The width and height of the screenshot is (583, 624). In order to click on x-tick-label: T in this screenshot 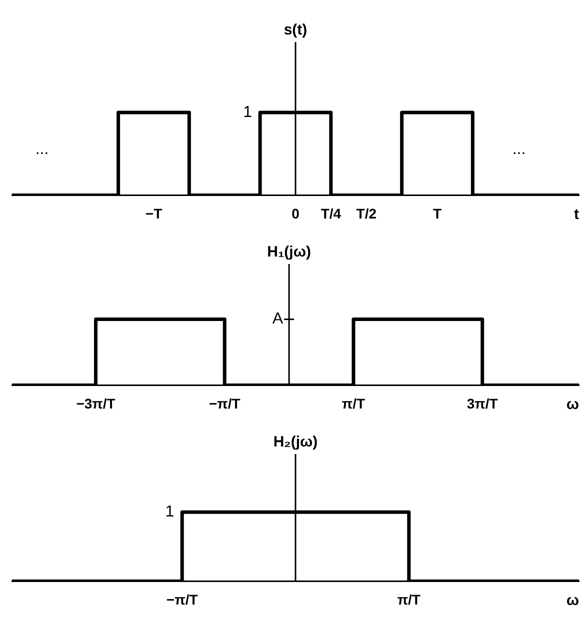, I will do `click(437, 213)`.